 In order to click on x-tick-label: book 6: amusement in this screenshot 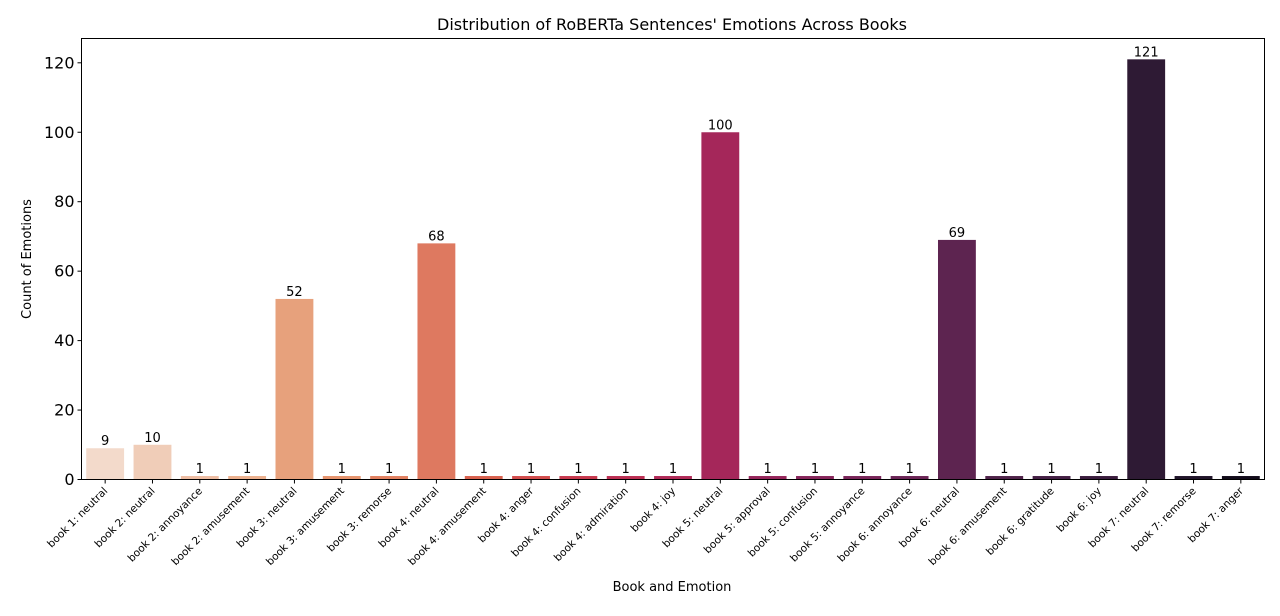, I will do `click(967, 526)`.